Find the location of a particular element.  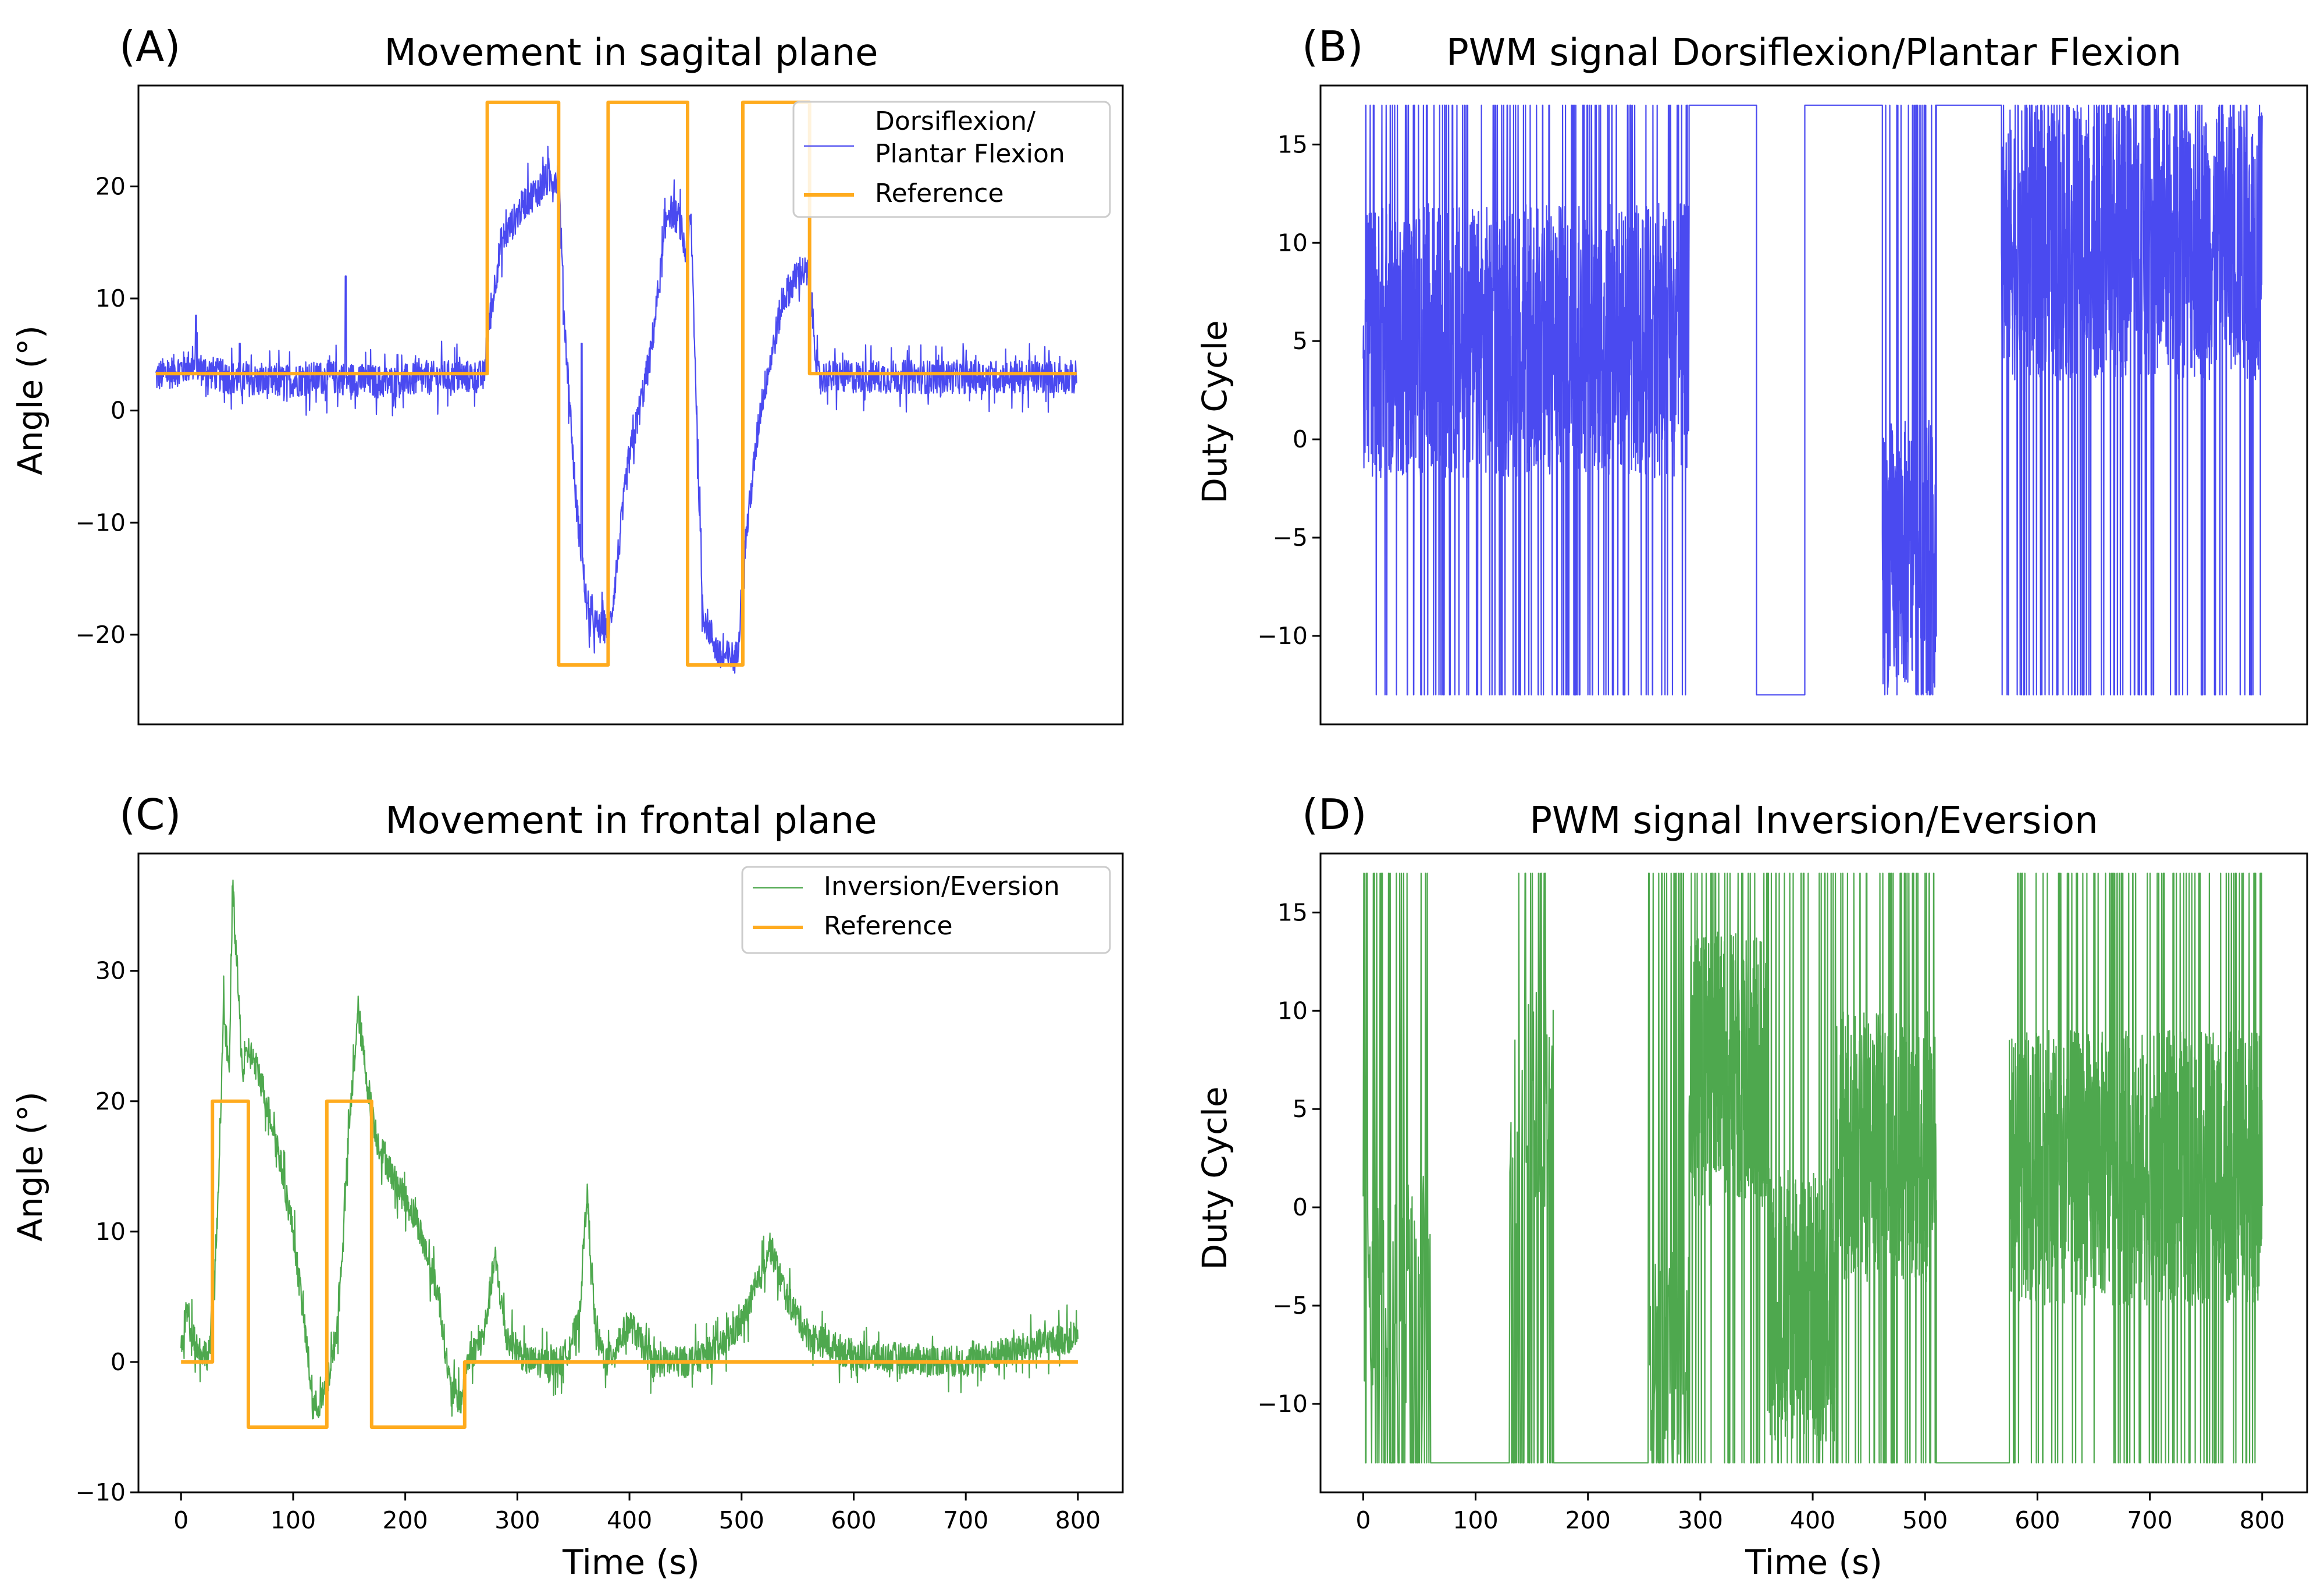

legend-label: Plantar Flexion is located at coordinates (970, 154).